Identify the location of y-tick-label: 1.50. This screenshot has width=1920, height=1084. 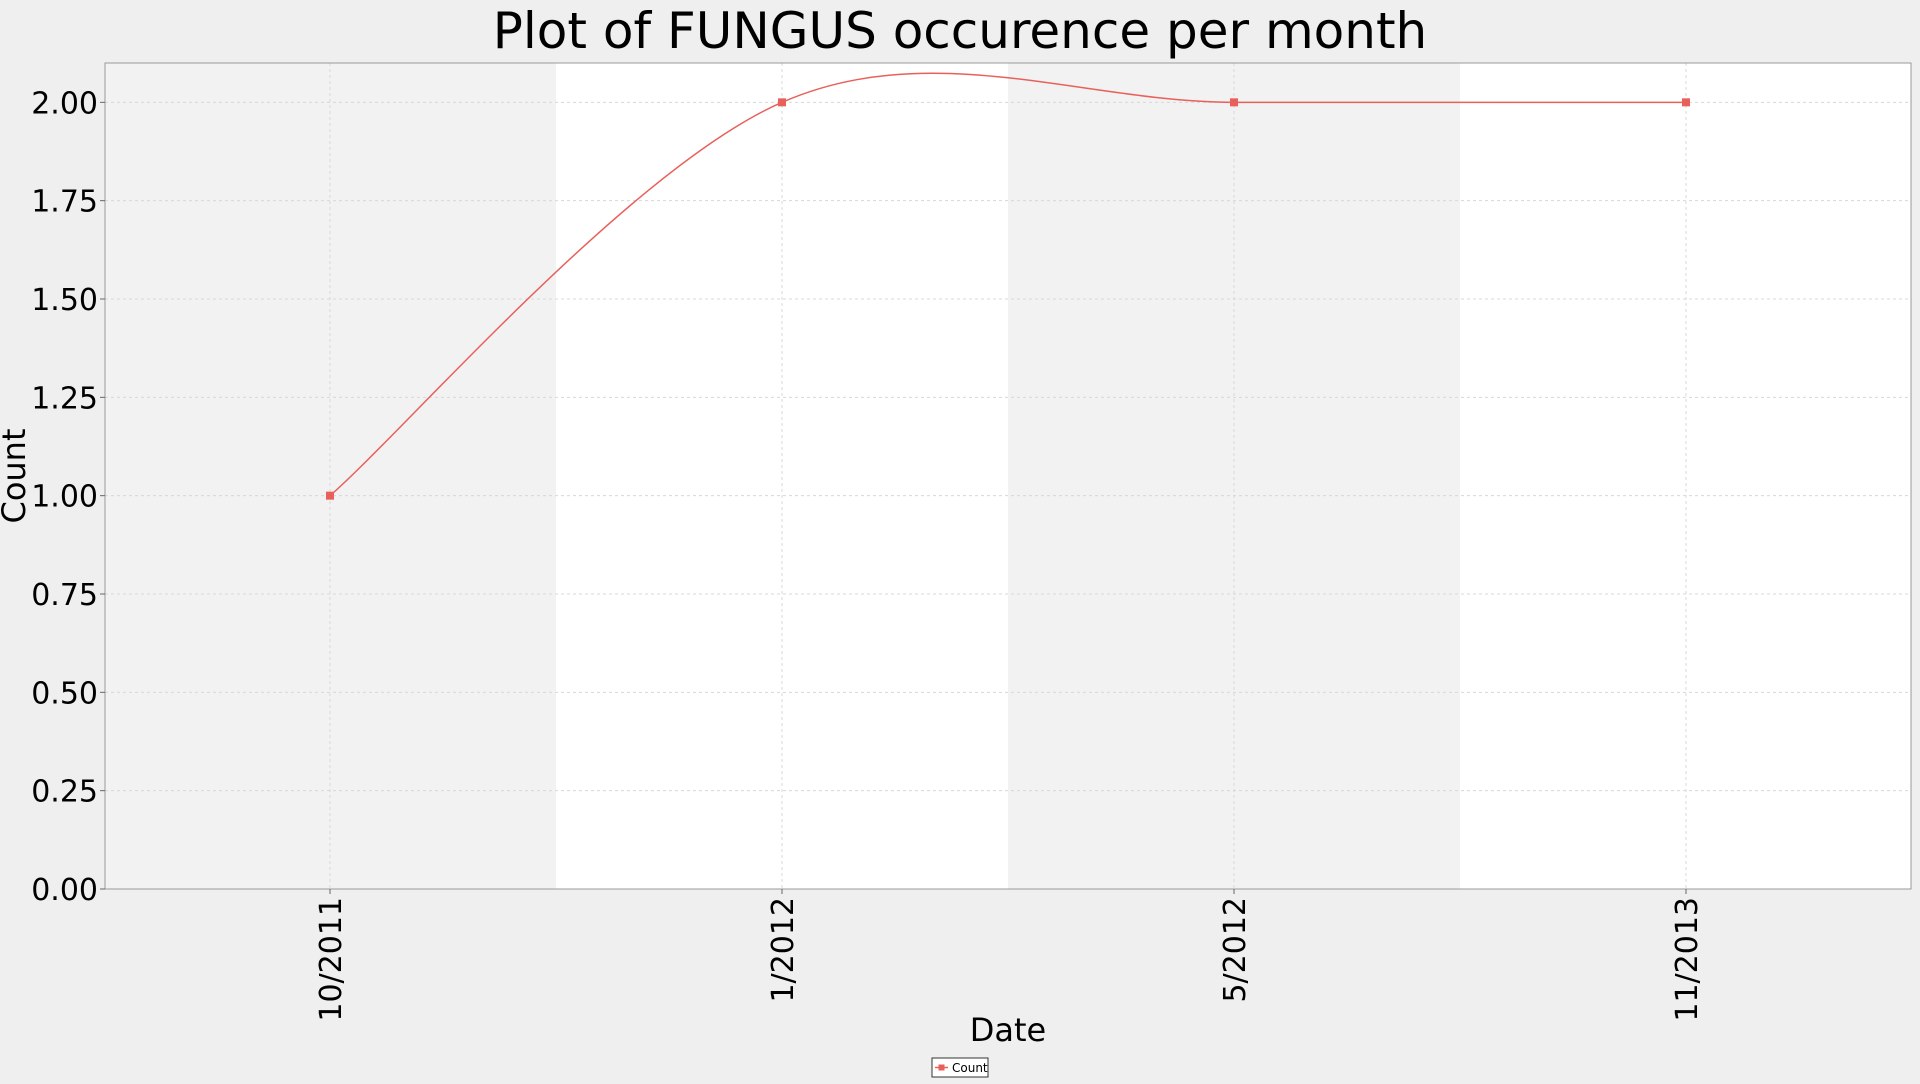
(64, 300).